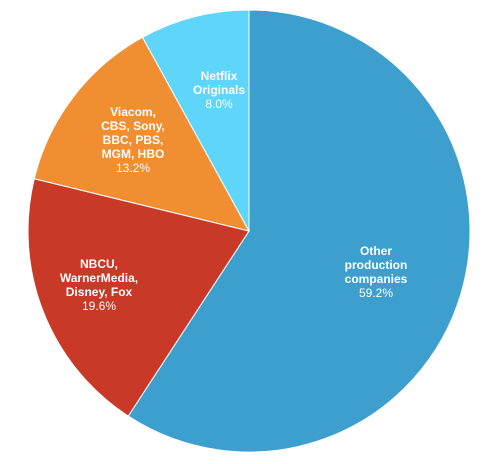 Image resolution: width=496 pixels, height=464 pixels. Describe the element at coordinates (219, 104) in the screenshot. I see `slice-value: 8.0%` at that location.